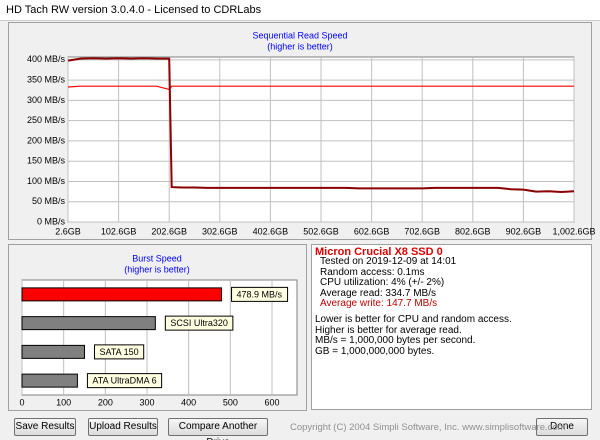 This screenshot has height=440, width=600. What do you see at coordinates (119, 231) in the screenshot?
I see `x-tick-label: 102.6GB` at bounding box center [119, 231].